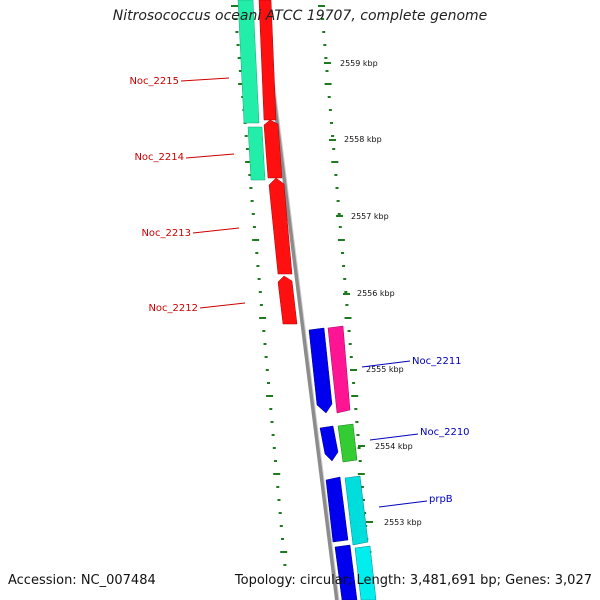  I want to click on scale-label-2555: 2555 kbp, so click(385, 369).